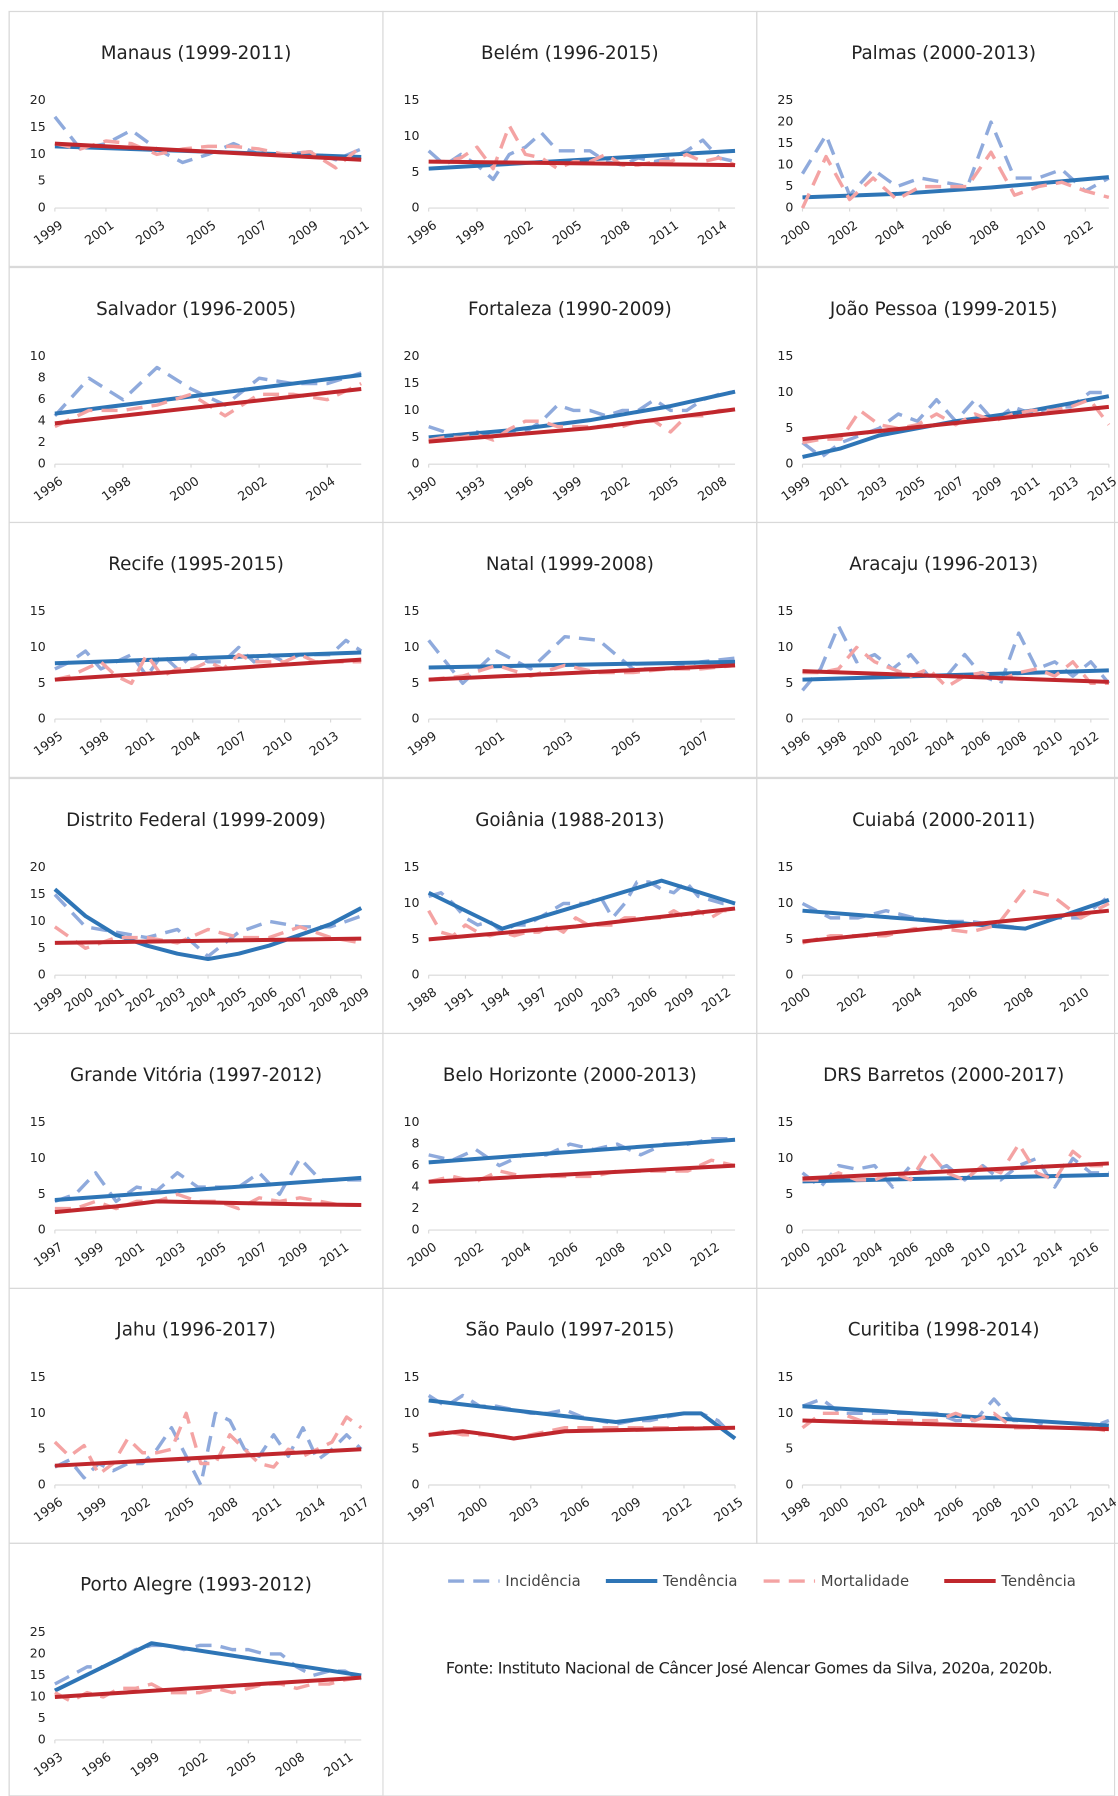 The height and width of the screenshot is (1796, 1118). Describe the element at coordinates (1084, 1254) in the screenshot. I see `x-tick-label: 2016` at that location.